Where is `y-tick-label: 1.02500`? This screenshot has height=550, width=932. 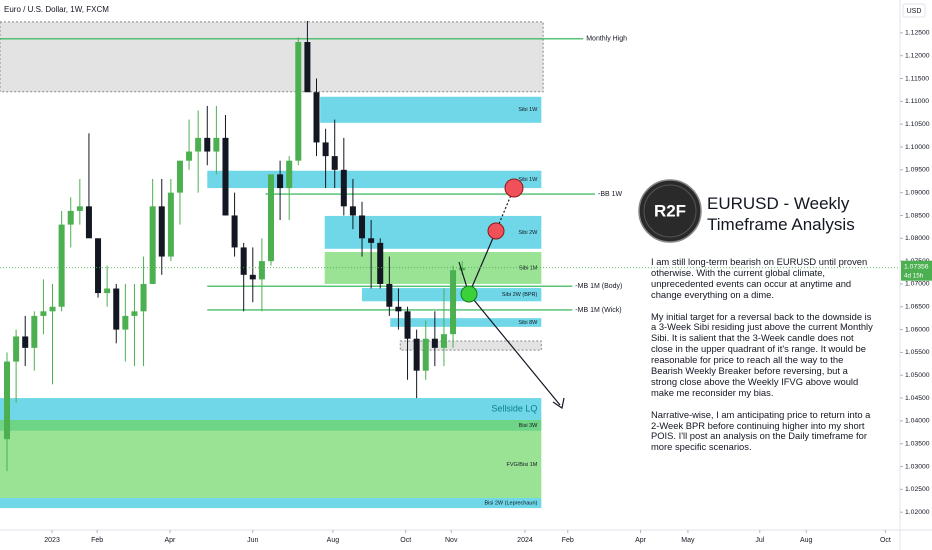
y-tick-label: 1.02500 is located at coordinates (917, 489).